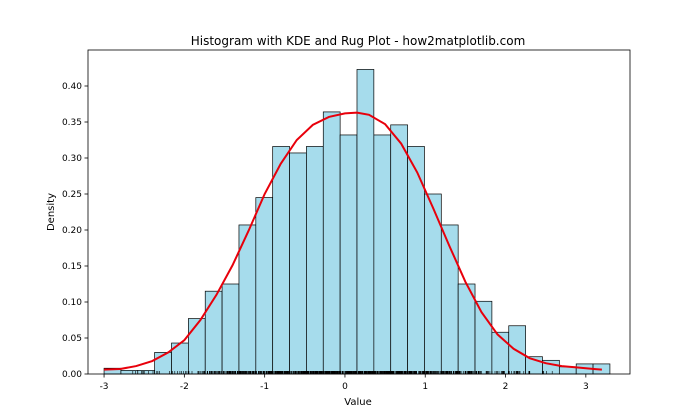 The width and height of the screenshot is (700, 420). What do you see at coordinates (425, 387) in the screenshot?
I see `x-tick-label: 1` at bounding box center [425, 387].